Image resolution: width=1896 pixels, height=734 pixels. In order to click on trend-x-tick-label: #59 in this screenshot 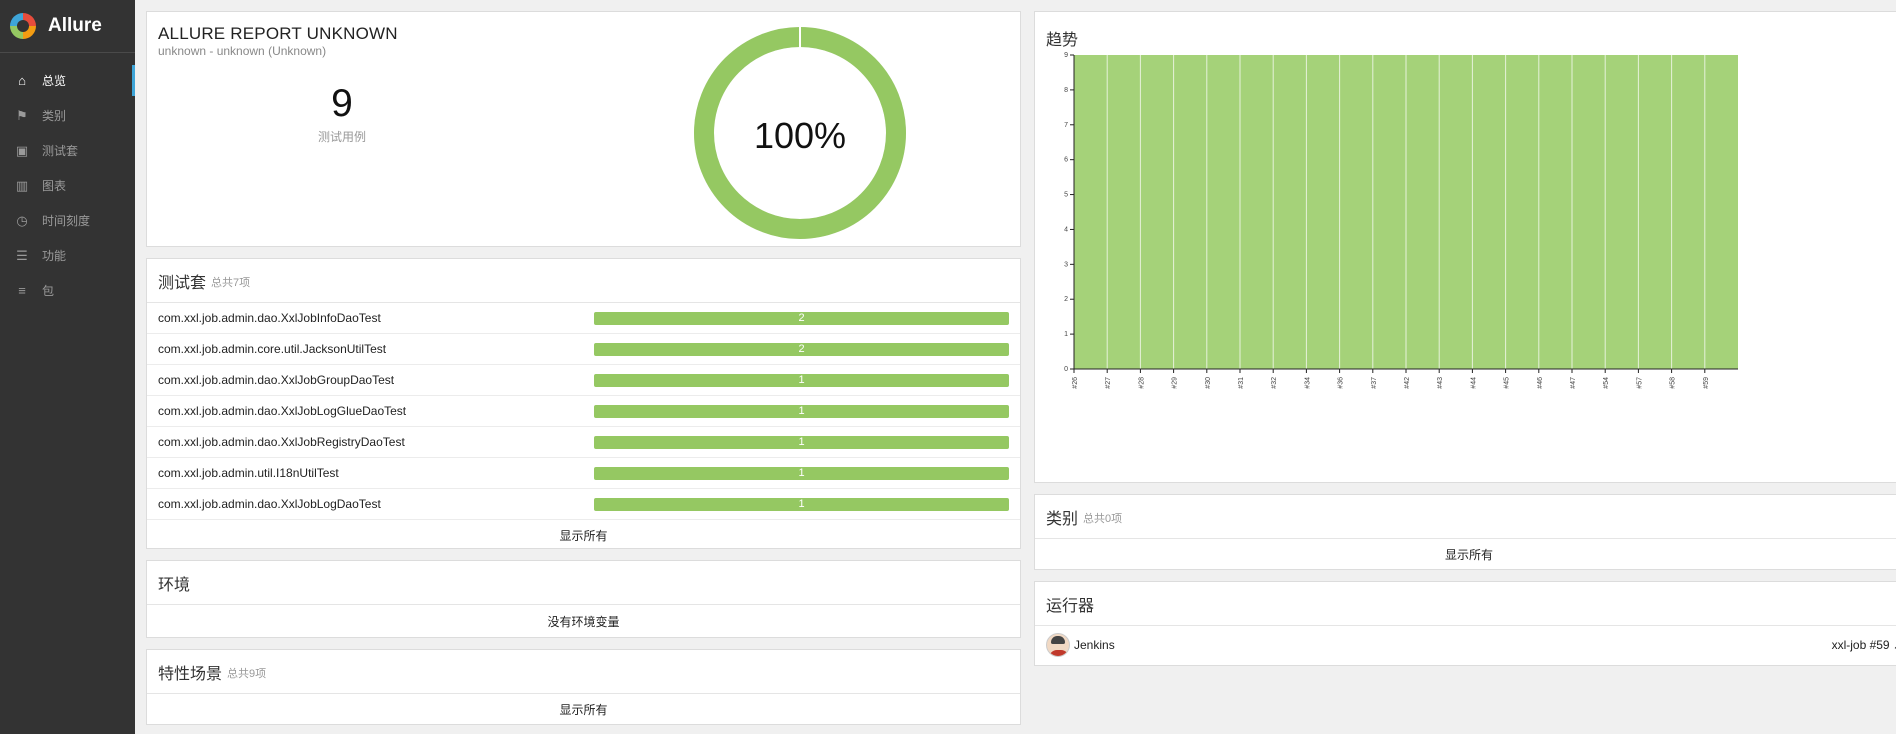, I will do `click(1706, 383)`.